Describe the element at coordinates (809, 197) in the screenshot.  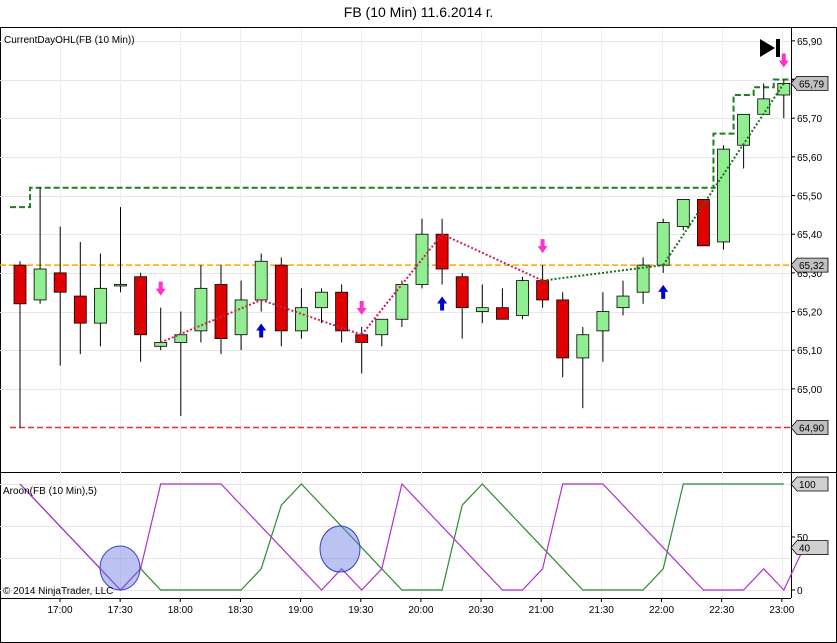
I see `price-tick-label: 65,50` at that location.